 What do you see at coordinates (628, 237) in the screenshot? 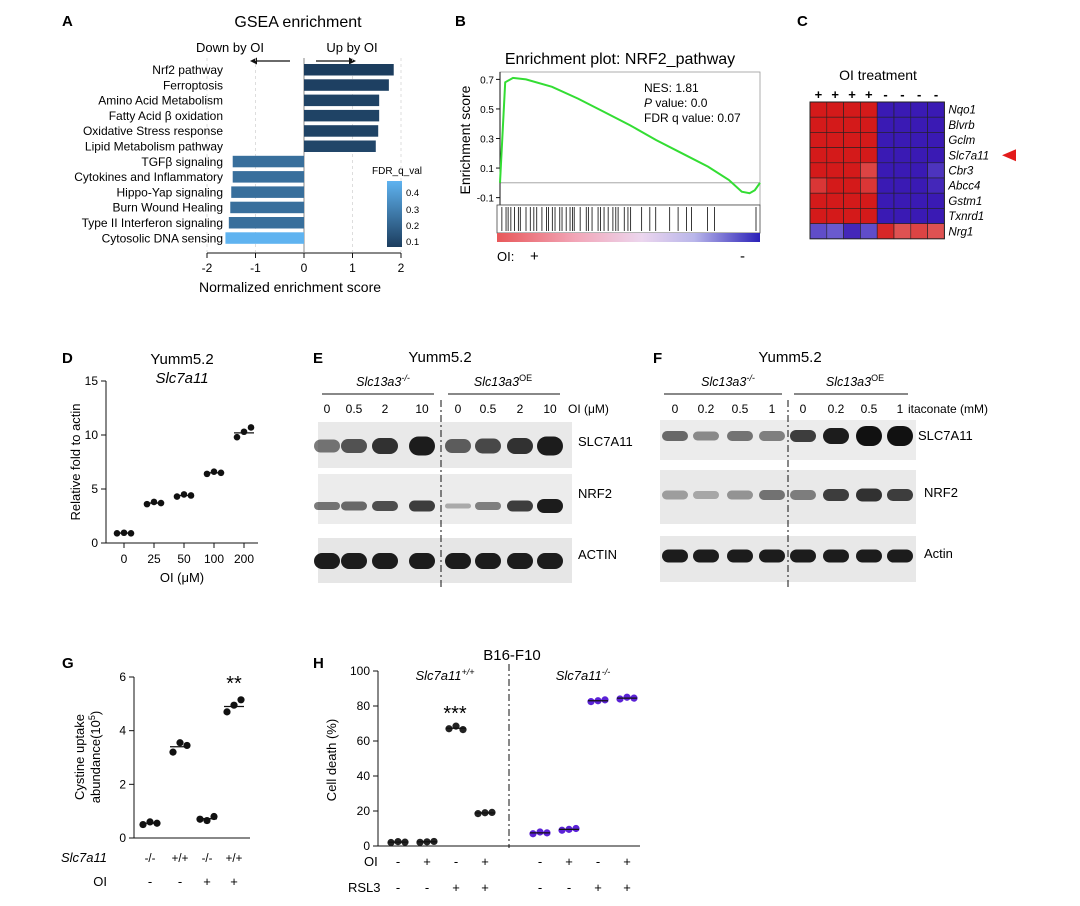
I see `b-rank-gradient` at bounding box center [628, 237].